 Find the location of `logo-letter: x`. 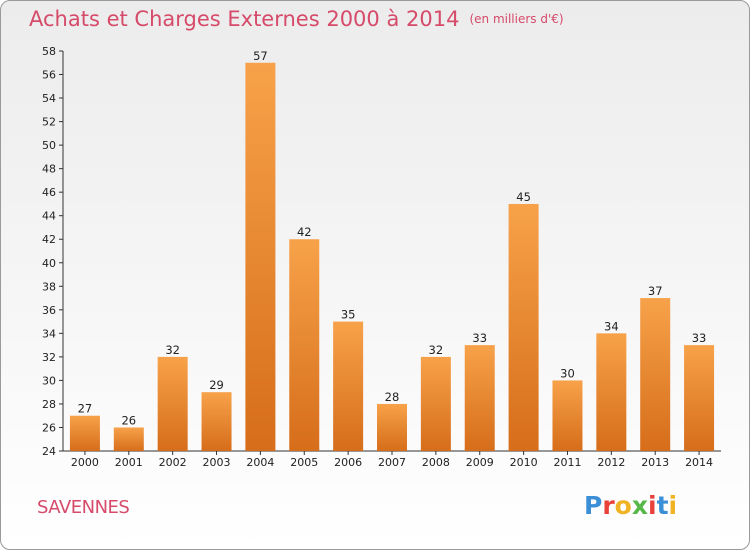

logo-letter: x is located at coordinates (639, 505).